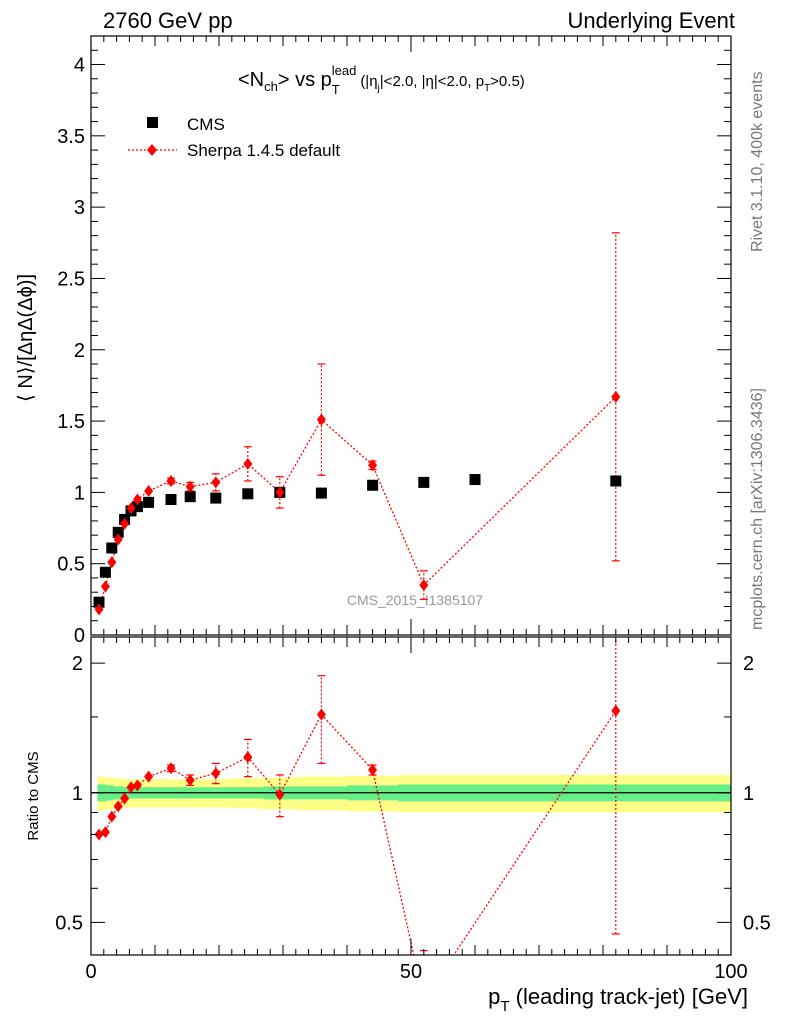 The image size is (786, 1024). I want to click on main-y-axis-label: ⟨ N⟩/[ΔηΔ(Δϕ)], so click(26, 338).